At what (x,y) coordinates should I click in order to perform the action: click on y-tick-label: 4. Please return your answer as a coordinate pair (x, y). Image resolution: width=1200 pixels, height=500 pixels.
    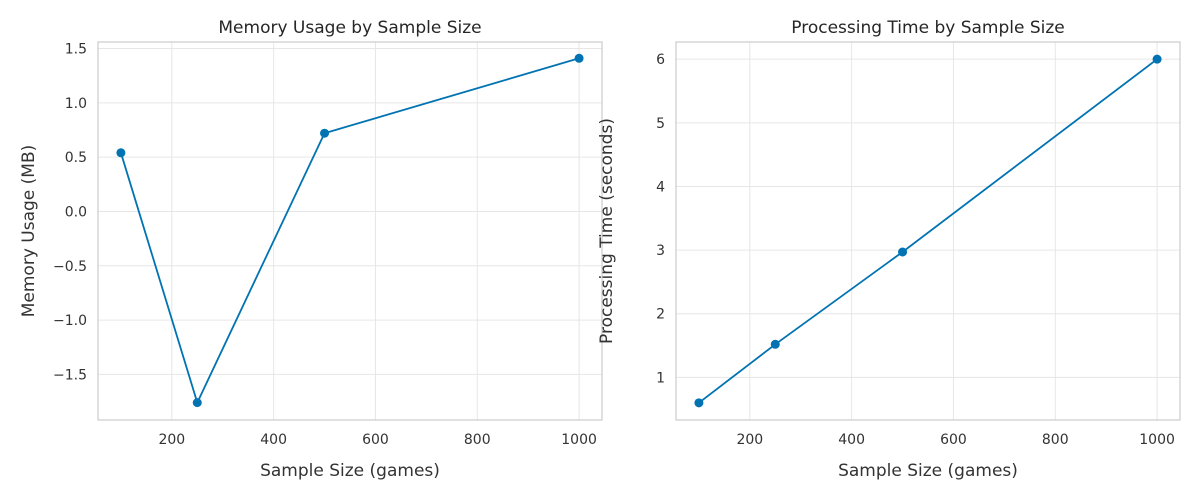
    Looking at the image, I should click on (660, 187).